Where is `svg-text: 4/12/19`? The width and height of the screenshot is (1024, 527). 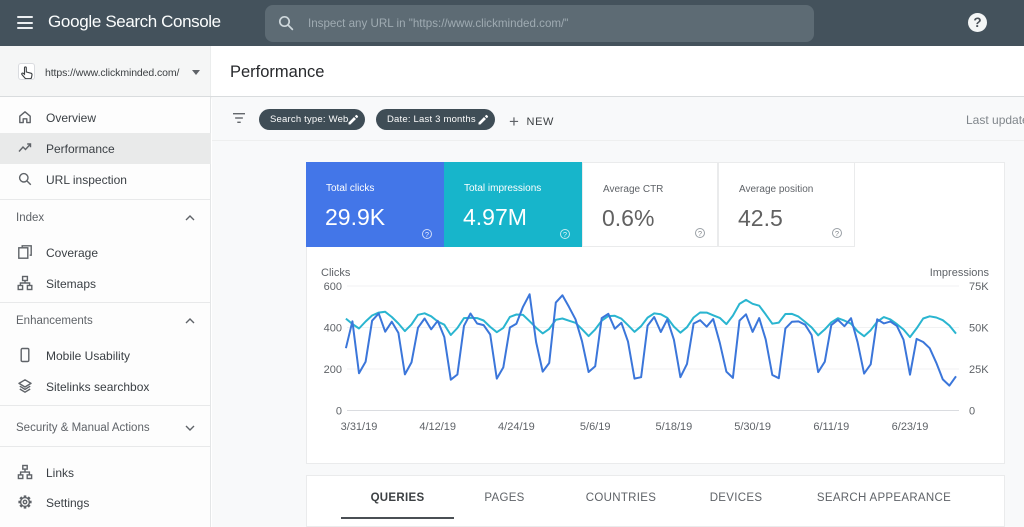
svg-text: 4/12/19 is located at coordinates (437, 427).